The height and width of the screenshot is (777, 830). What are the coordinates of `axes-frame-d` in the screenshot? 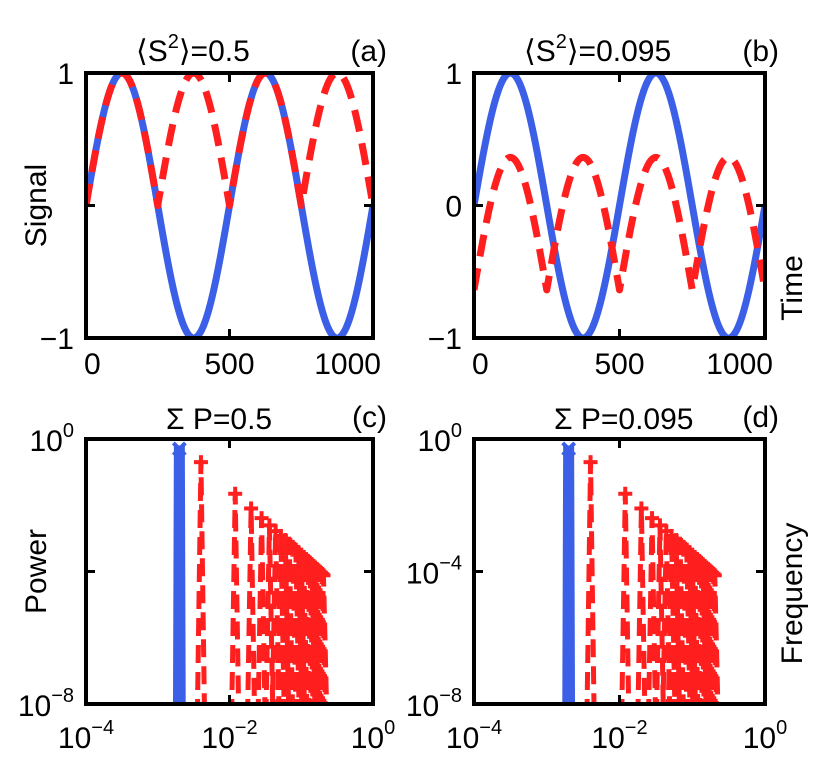 It's located at (619, 571).